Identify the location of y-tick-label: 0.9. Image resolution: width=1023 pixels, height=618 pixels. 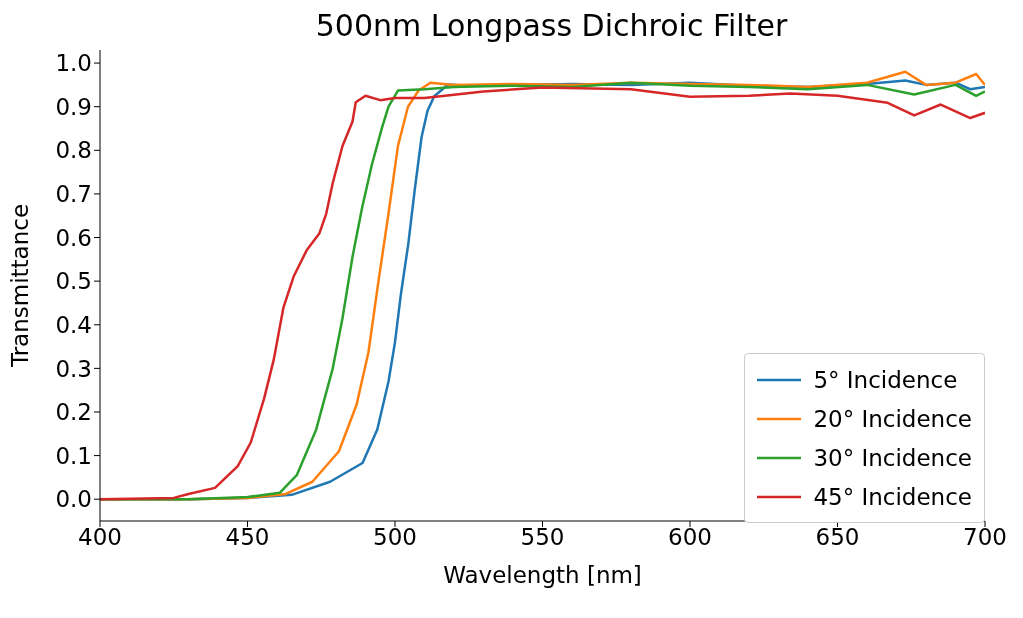
(73, 106).